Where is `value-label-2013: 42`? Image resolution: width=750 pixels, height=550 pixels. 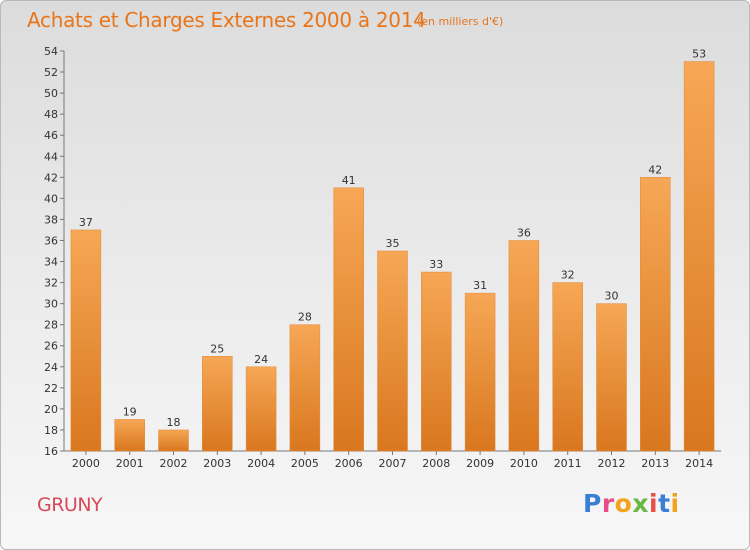 value-label-2013: 42 is located at coordinates (655, 169).